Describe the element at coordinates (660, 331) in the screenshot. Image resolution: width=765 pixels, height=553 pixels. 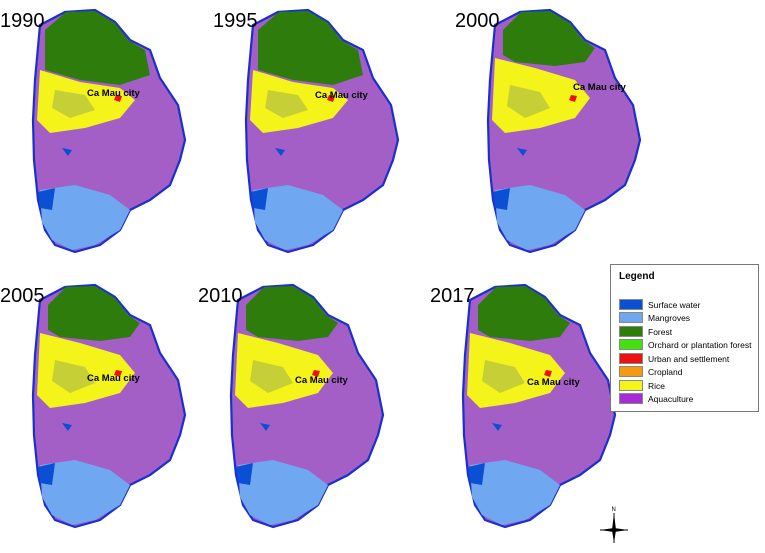
I see `legend-label: Forest` at that location.